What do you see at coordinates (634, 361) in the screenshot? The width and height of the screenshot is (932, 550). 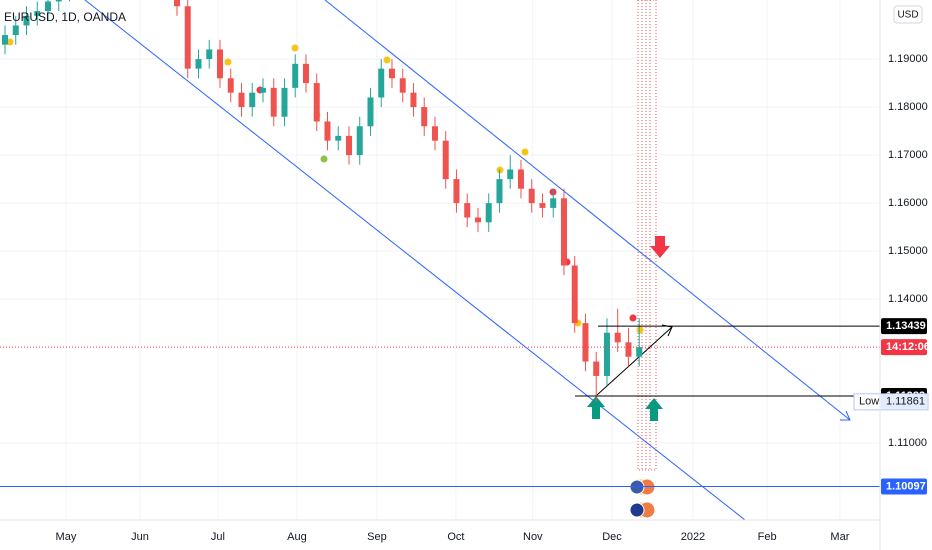 I see `triangle-line` at bounding box center [634, 361].